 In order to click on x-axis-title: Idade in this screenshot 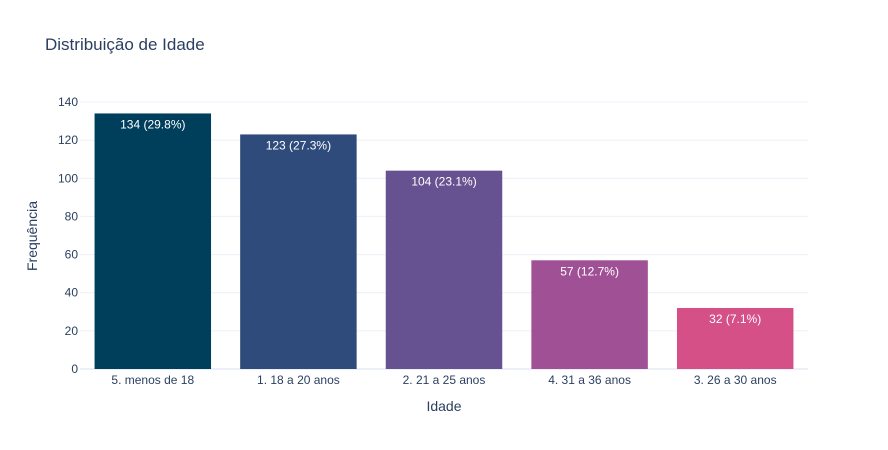, I will do `click(443, 406)`.